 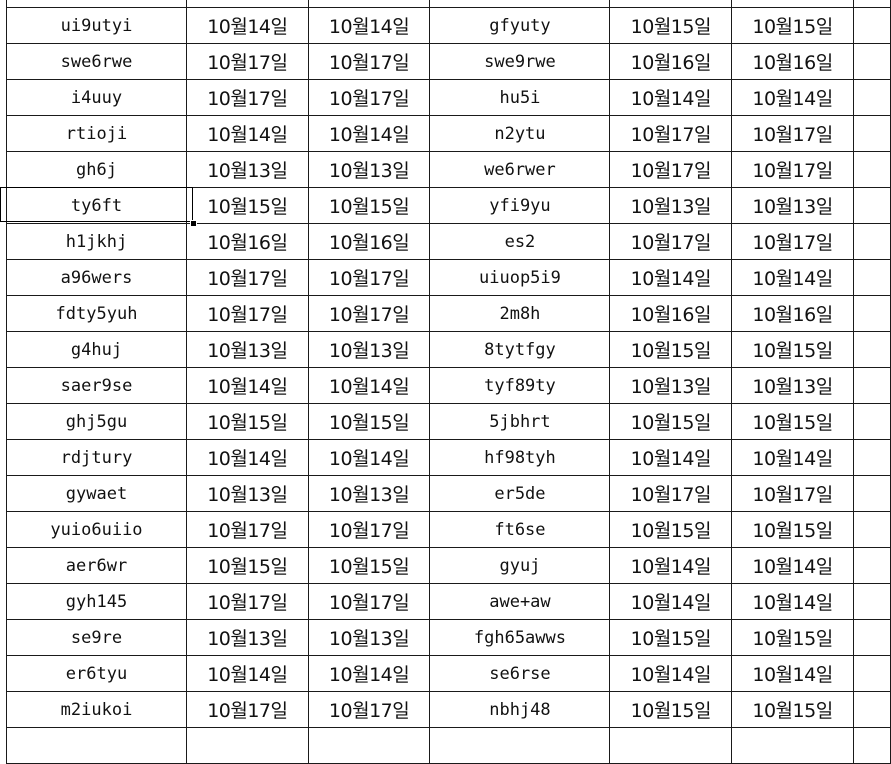 What do you see at coordinates (96, 565) in the screenshot?
I see `cell-id: aer6wr` at bounding box center [96, 565].